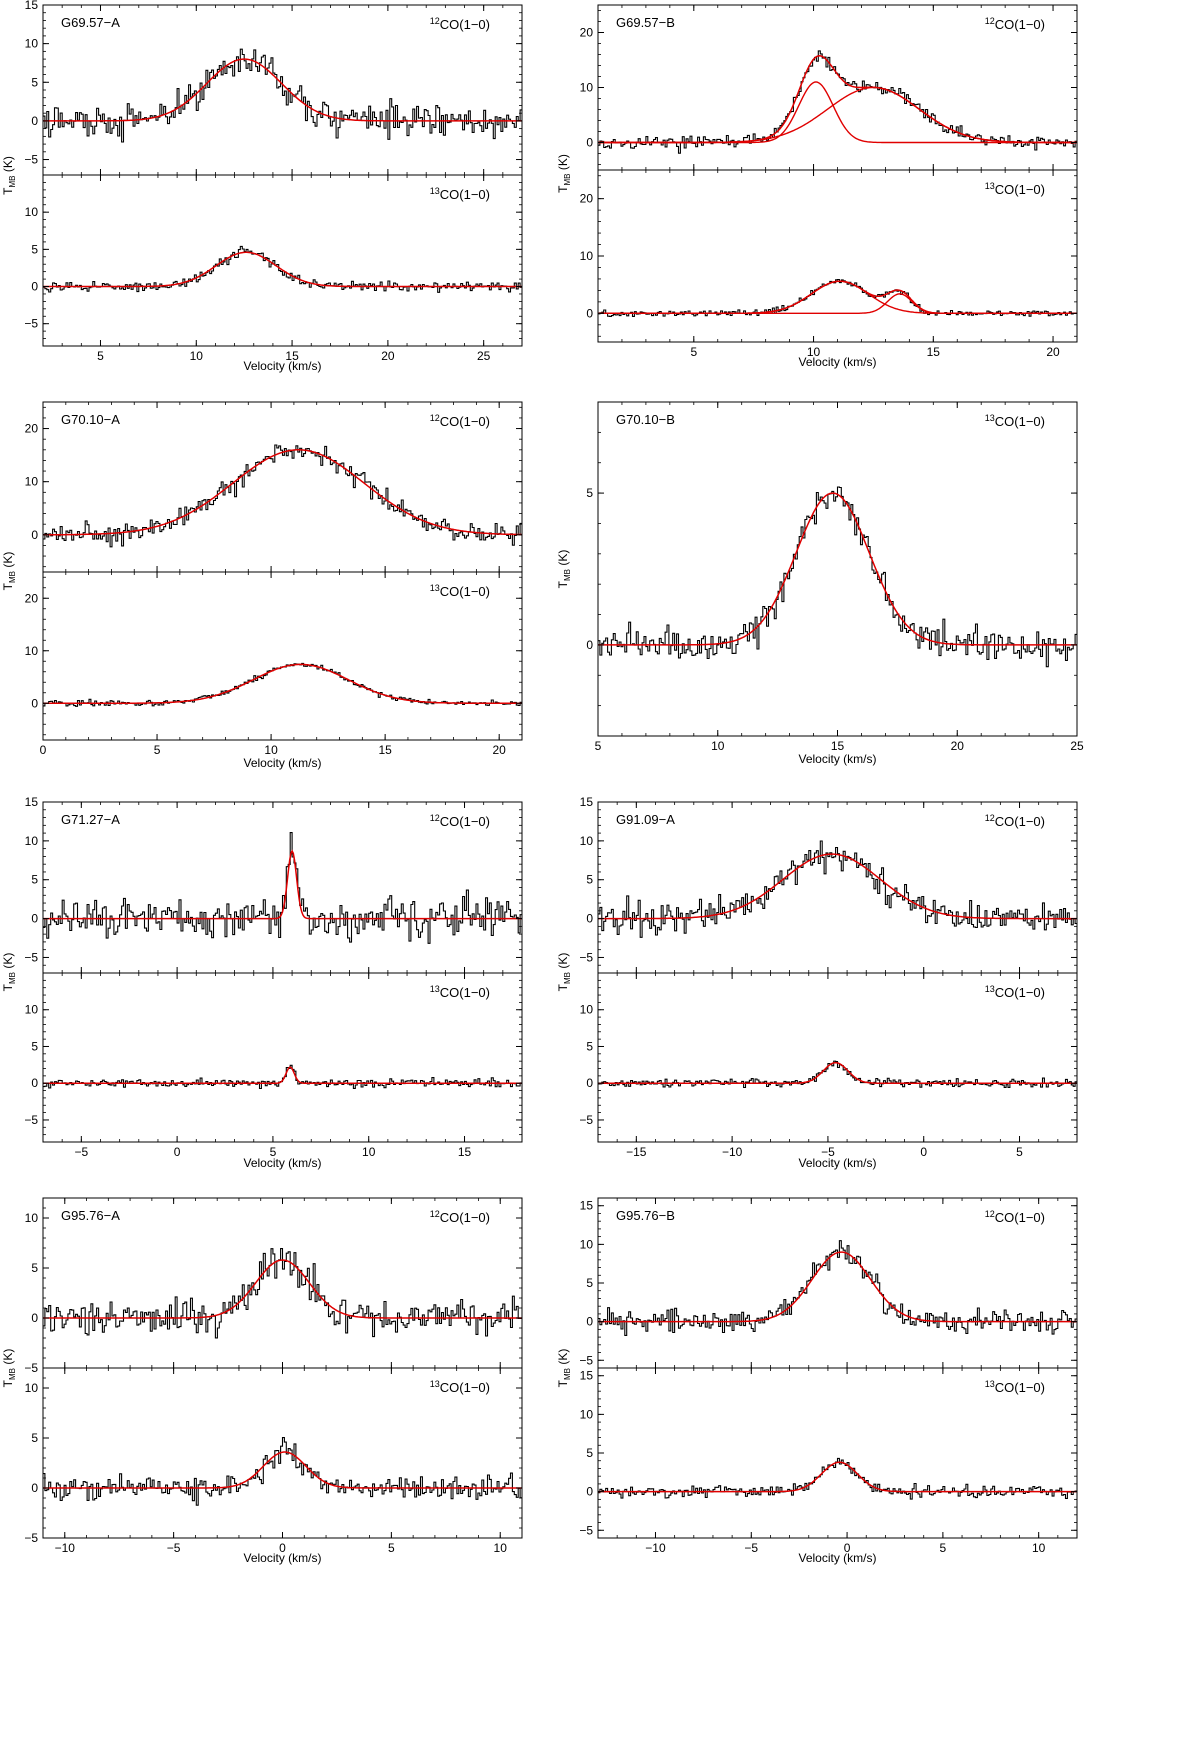  Describe the element at coordinates (828, 1152) in the screenshot. I see `x-tick-label: −5` at that location.